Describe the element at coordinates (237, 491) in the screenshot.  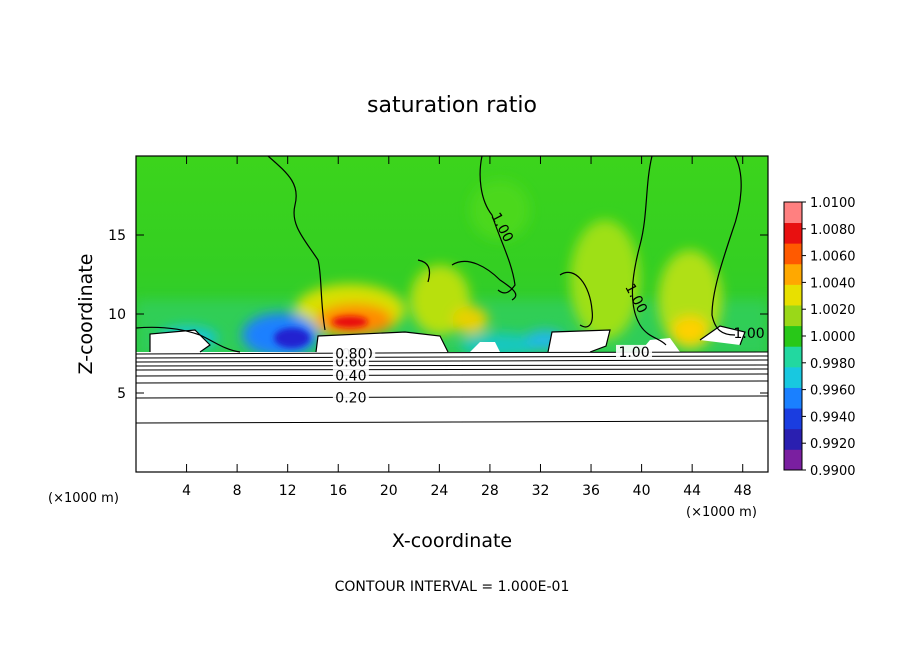
I see `x-tick-label: 8` at that location.